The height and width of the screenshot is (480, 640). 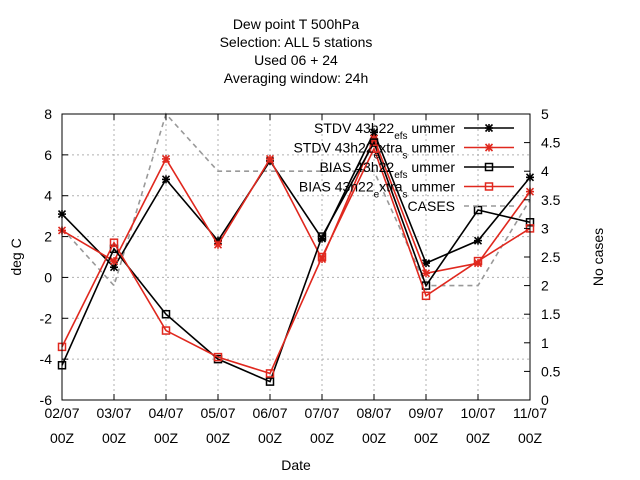 I want to click on x-tick-label: 03/07, so click(x=113, y=413).